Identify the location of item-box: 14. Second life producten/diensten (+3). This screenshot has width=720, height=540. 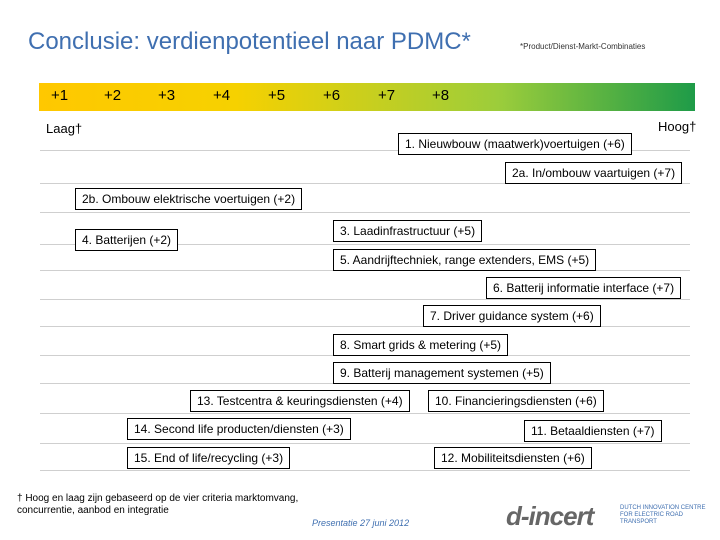
(239, 429).